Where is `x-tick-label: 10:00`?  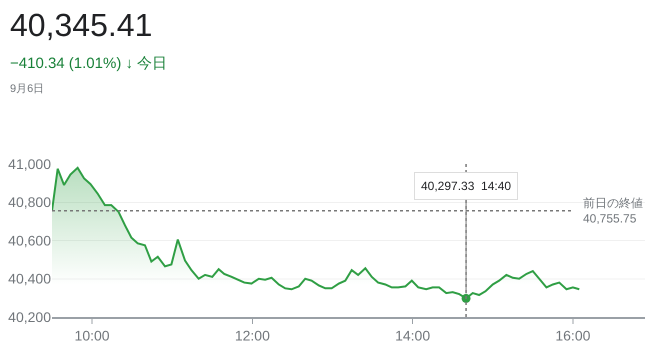 x-tick-label: 10:00 is located at coordinates (92, 336).